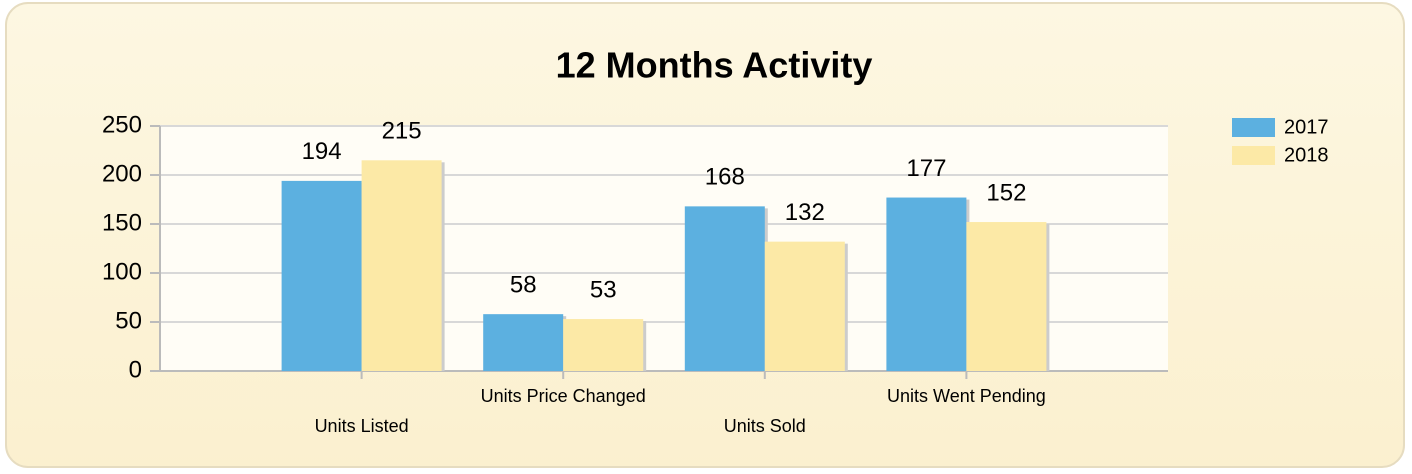 The width and height of the screenshot is (1412, 474). I want to click on y-tick-label: 0, so click(135, 369).